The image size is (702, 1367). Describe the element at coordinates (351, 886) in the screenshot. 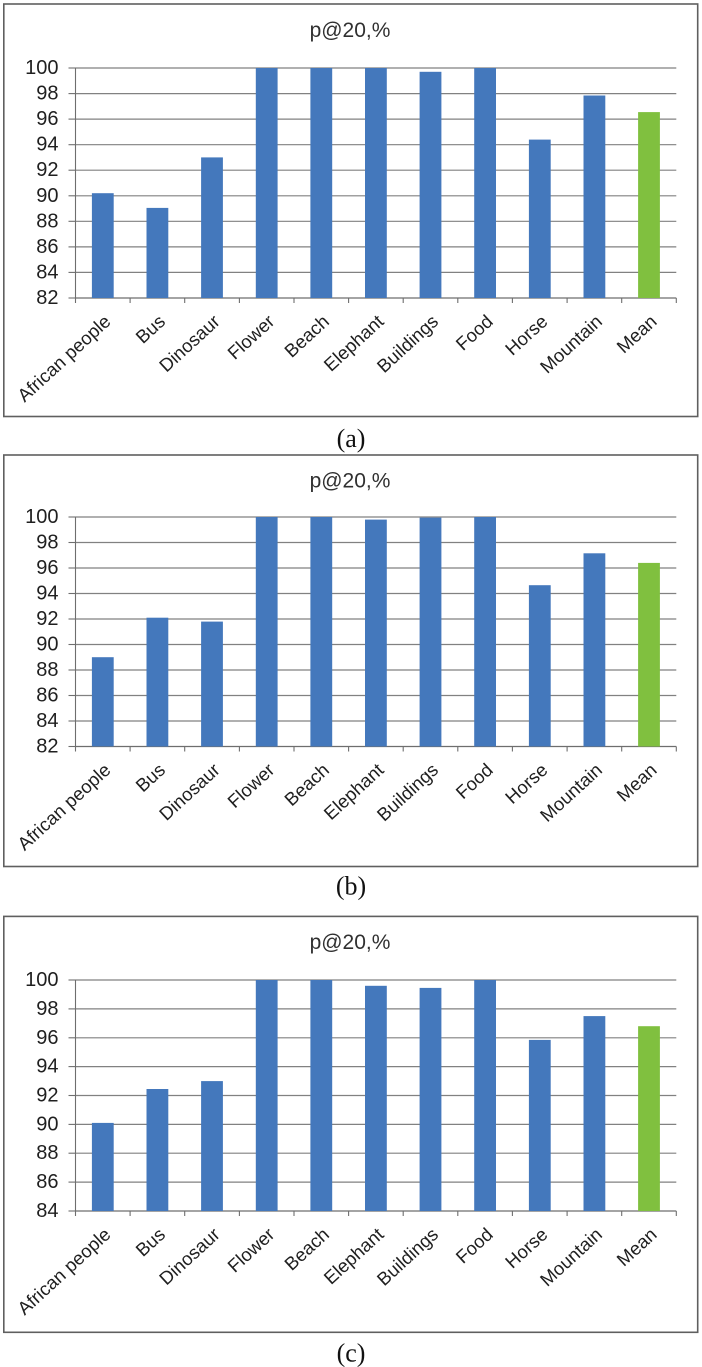

I see `svg-text: (b)` at that location.